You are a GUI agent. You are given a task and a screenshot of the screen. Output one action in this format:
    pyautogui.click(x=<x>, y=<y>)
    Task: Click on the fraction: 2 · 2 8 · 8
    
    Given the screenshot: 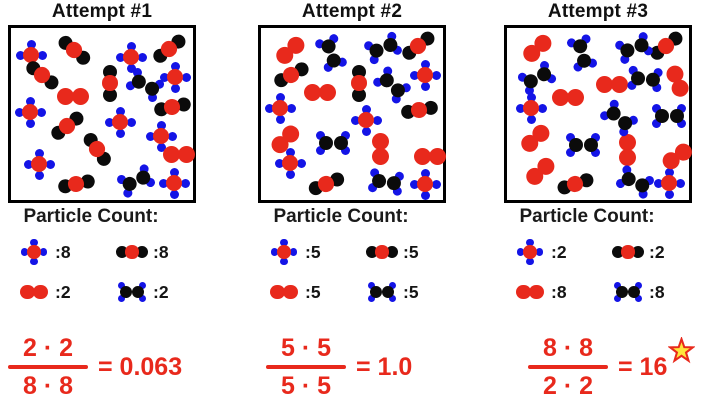 What is the action you would take?
    pyautogui.click(x=48, y=367)
    